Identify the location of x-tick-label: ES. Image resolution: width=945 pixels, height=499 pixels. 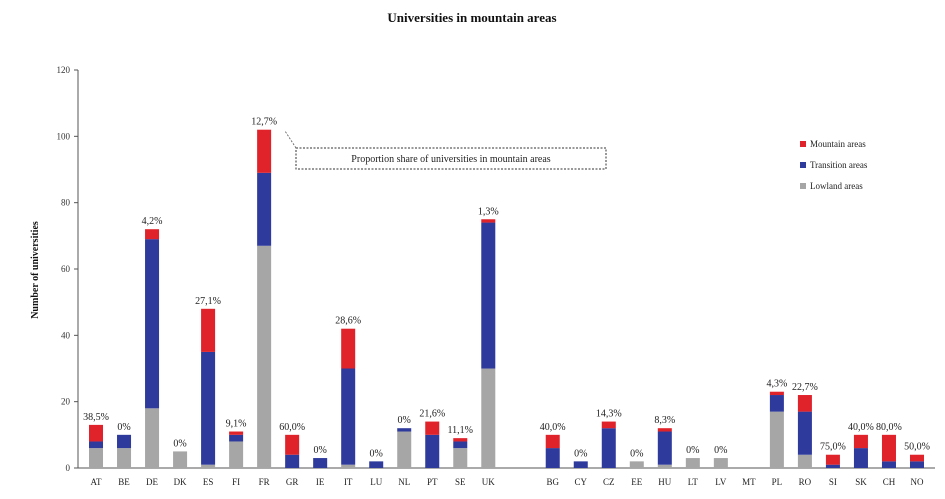
(208, 482).